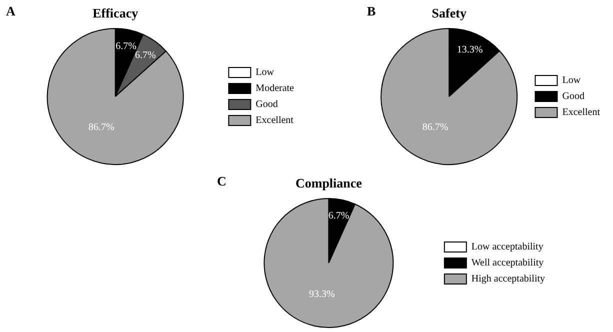 Image resolution: width=613 pixels, height=332 pixels. Describe the element at coordinates (469, 50) in the screenshot. I see `data-label: 13.3%` at that location.